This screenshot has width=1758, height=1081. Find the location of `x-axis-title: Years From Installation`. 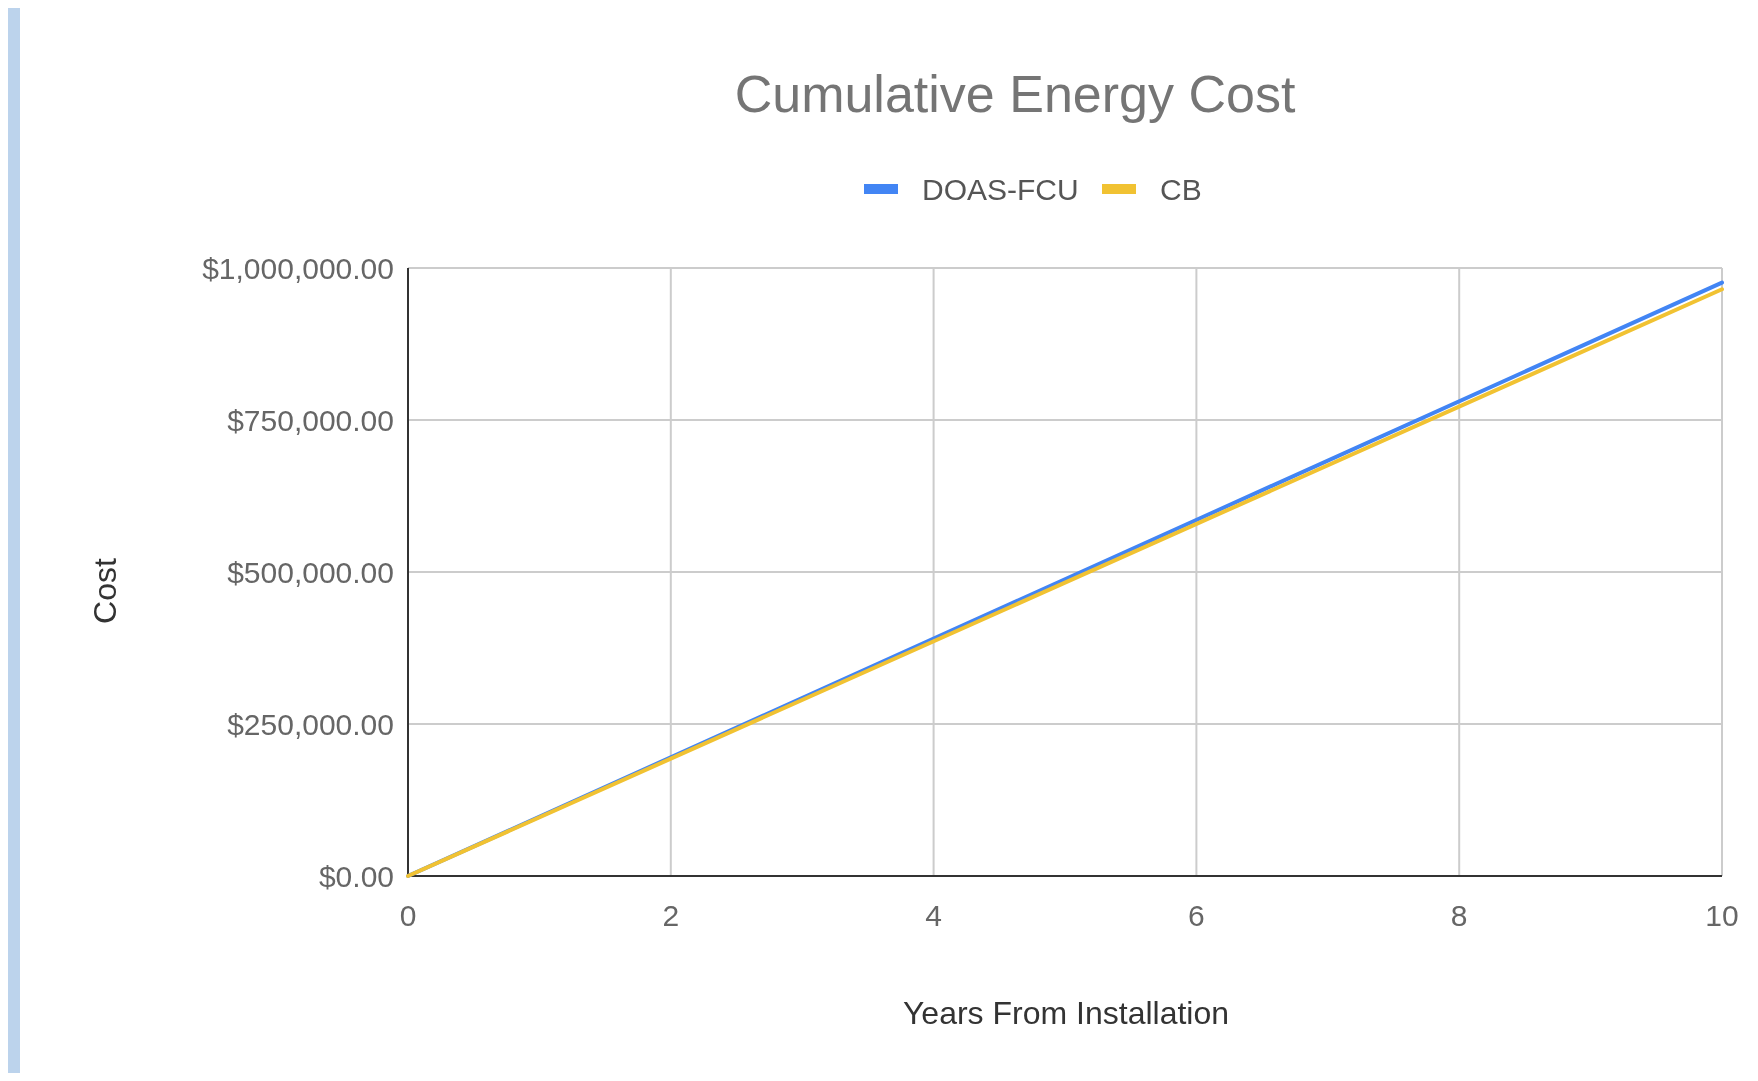

x-axis-title: Years From Installation is located at coordinates (1066, 1013).